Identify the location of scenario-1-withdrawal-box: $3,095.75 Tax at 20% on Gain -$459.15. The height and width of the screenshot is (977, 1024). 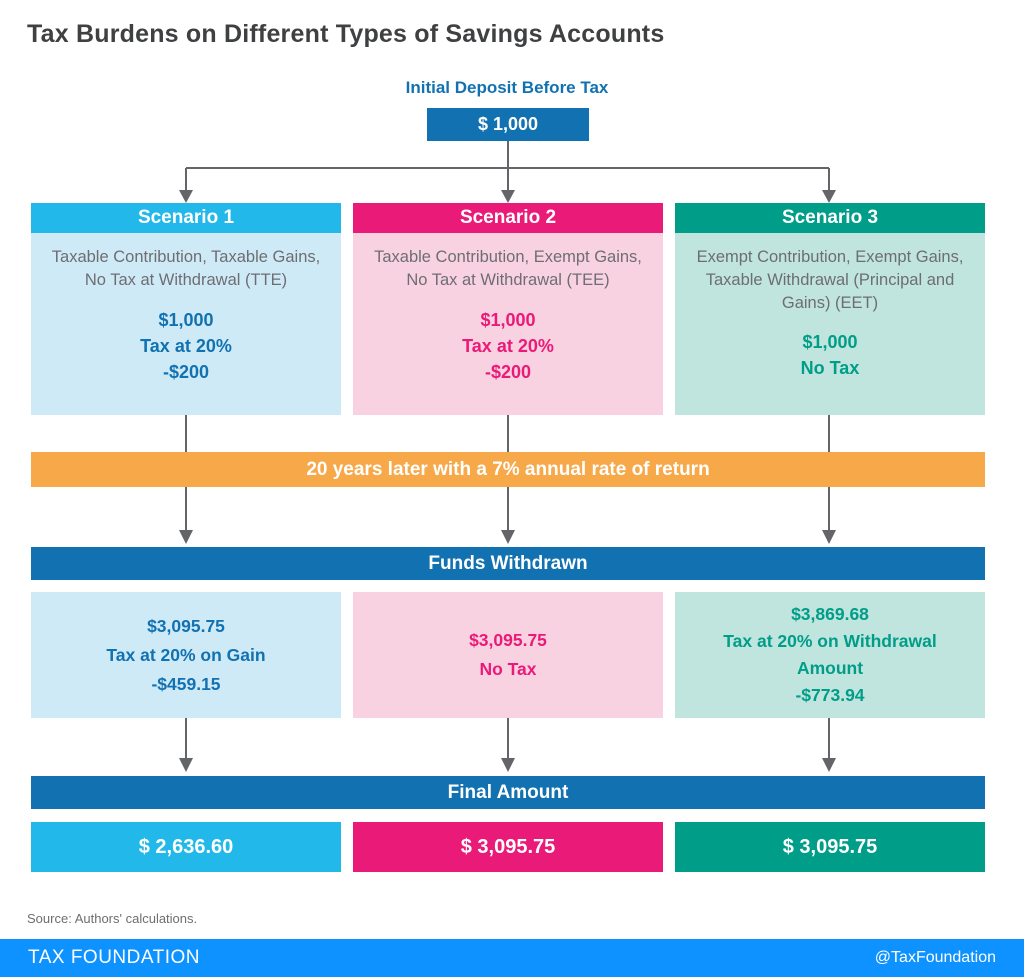
(186, 655).